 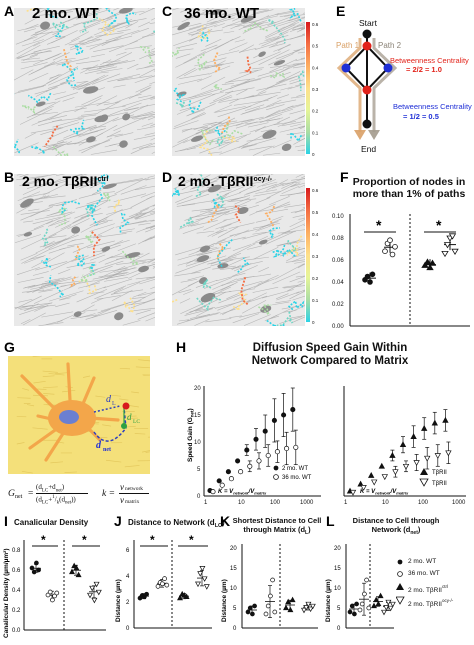 I want to click on panel-k-plot: Distance (µm) 20 15 10 5 0, so click(x=270, y=587).